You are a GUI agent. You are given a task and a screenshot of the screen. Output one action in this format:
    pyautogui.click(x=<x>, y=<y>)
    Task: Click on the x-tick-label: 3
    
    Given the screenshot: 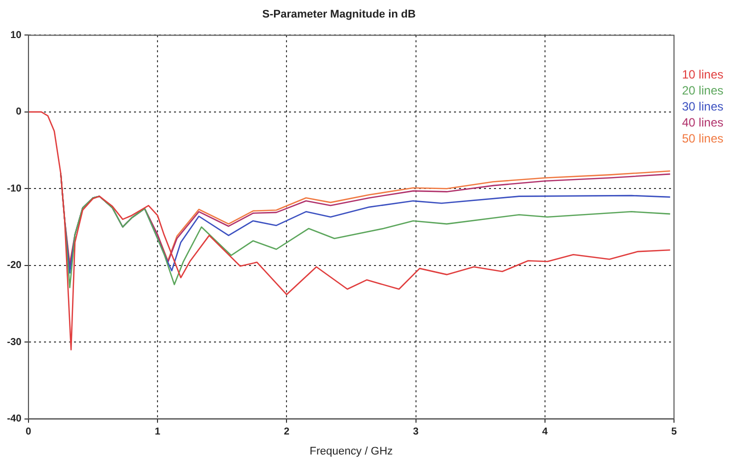 What is the action you would take?
    pyautogui.click(x=416, y=432)
    